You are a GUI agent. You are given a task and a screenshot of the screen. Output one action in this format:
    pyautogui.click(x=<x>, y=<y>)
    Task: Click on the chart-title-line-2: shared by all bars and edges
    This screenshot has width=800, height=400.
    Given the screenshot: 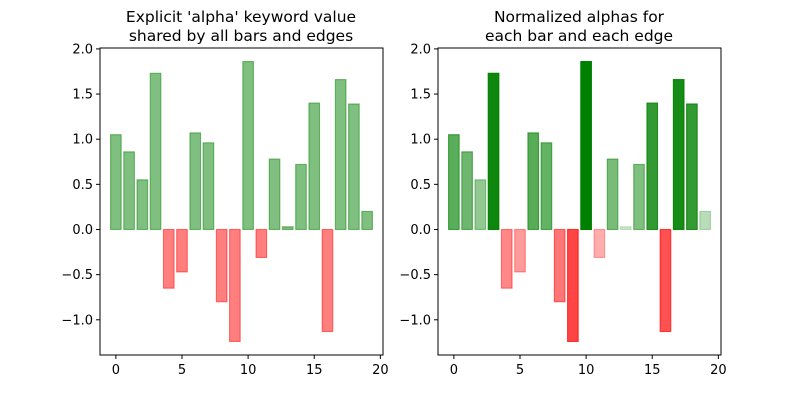 What is the action you would take?
    pyautogui.click(x=241, y=36)
    